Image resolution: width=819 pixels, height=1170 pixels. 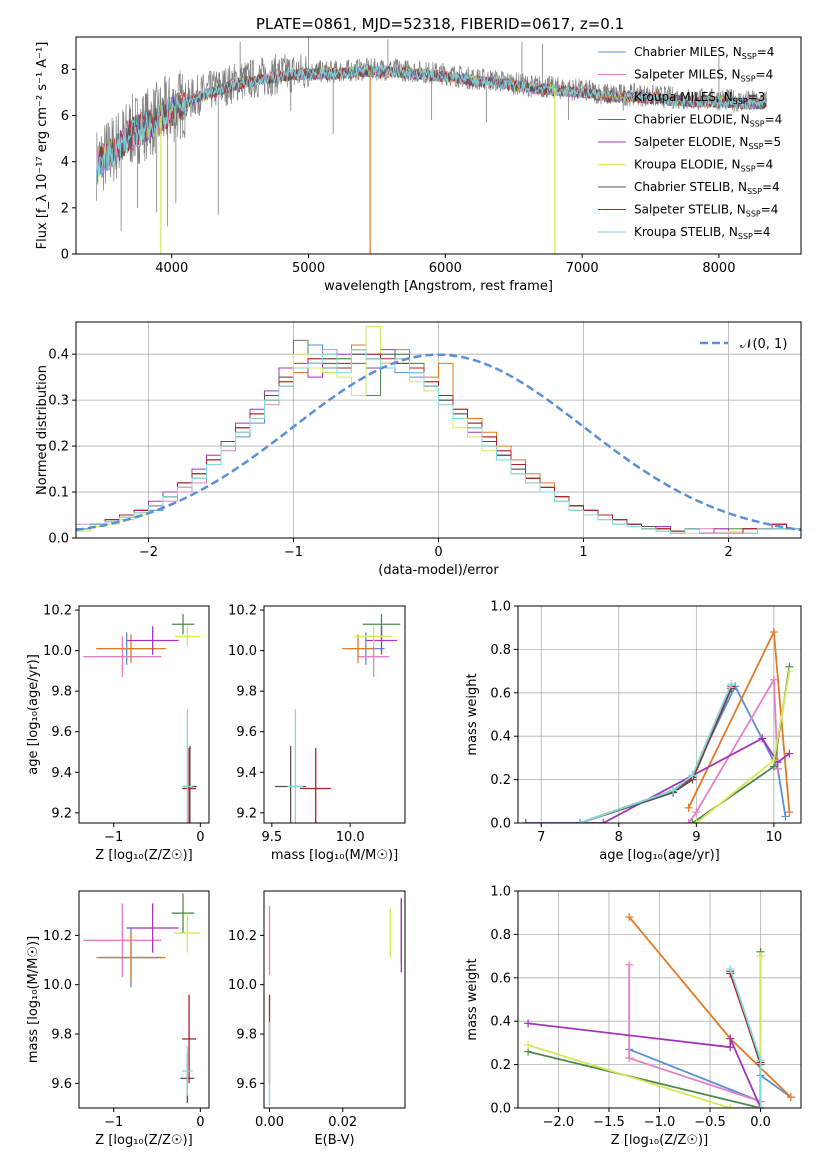 What do you see at coordinates (687, 165) in the screenshot?
I see `legend-name: Kroupa ELODIE, N` at bounding box center [687, 165].